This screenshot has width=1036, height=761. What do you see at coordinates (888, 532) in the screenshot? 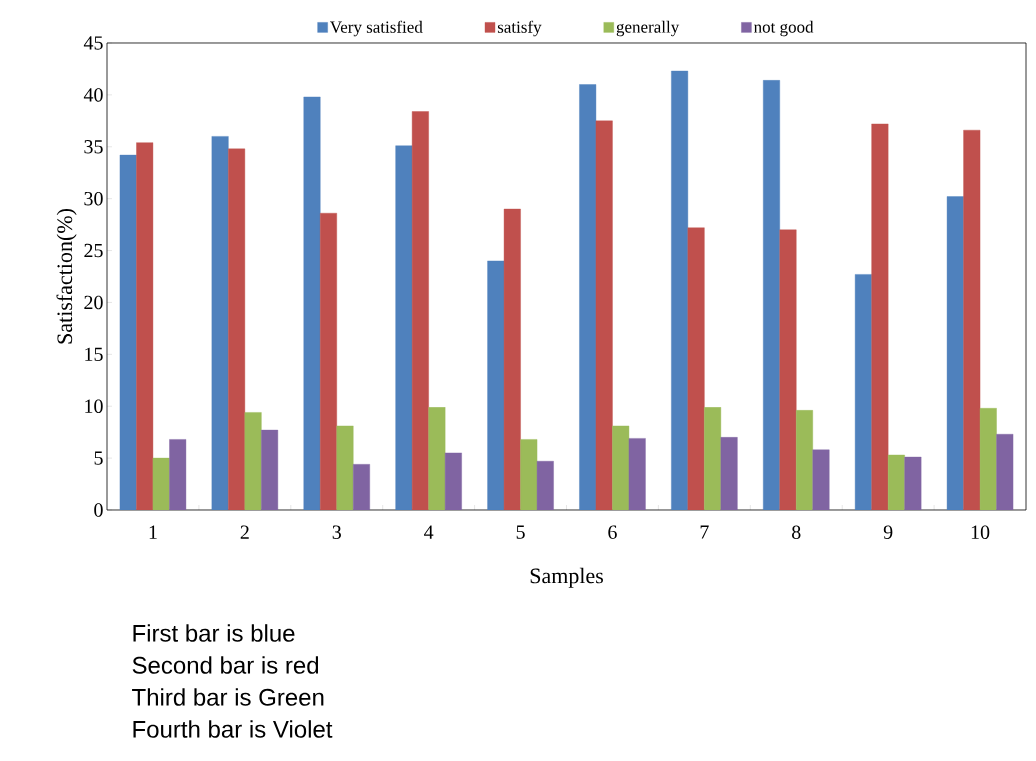
I see `x-tick-label: 9` at bounding box center [888, 532].